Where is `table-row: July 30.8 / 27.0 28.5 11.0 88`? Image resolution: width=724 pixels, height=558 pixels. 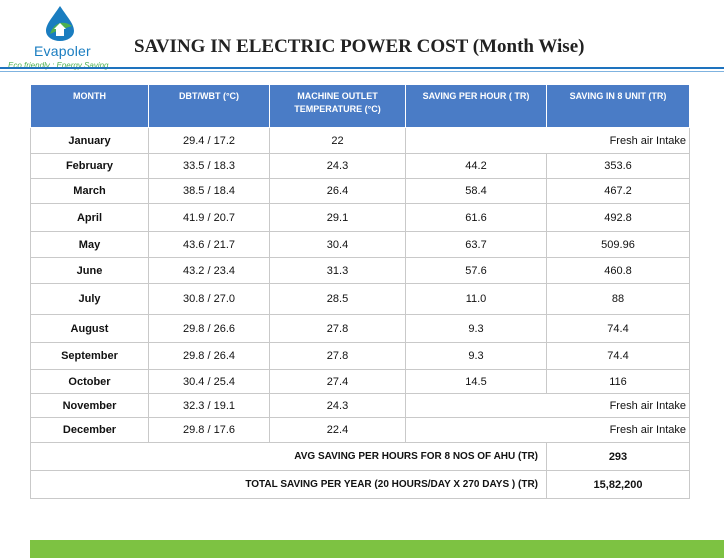 table-row: July 30.8 / 27.0 28.5 11.0 88 is located at coordinates (360, 299).